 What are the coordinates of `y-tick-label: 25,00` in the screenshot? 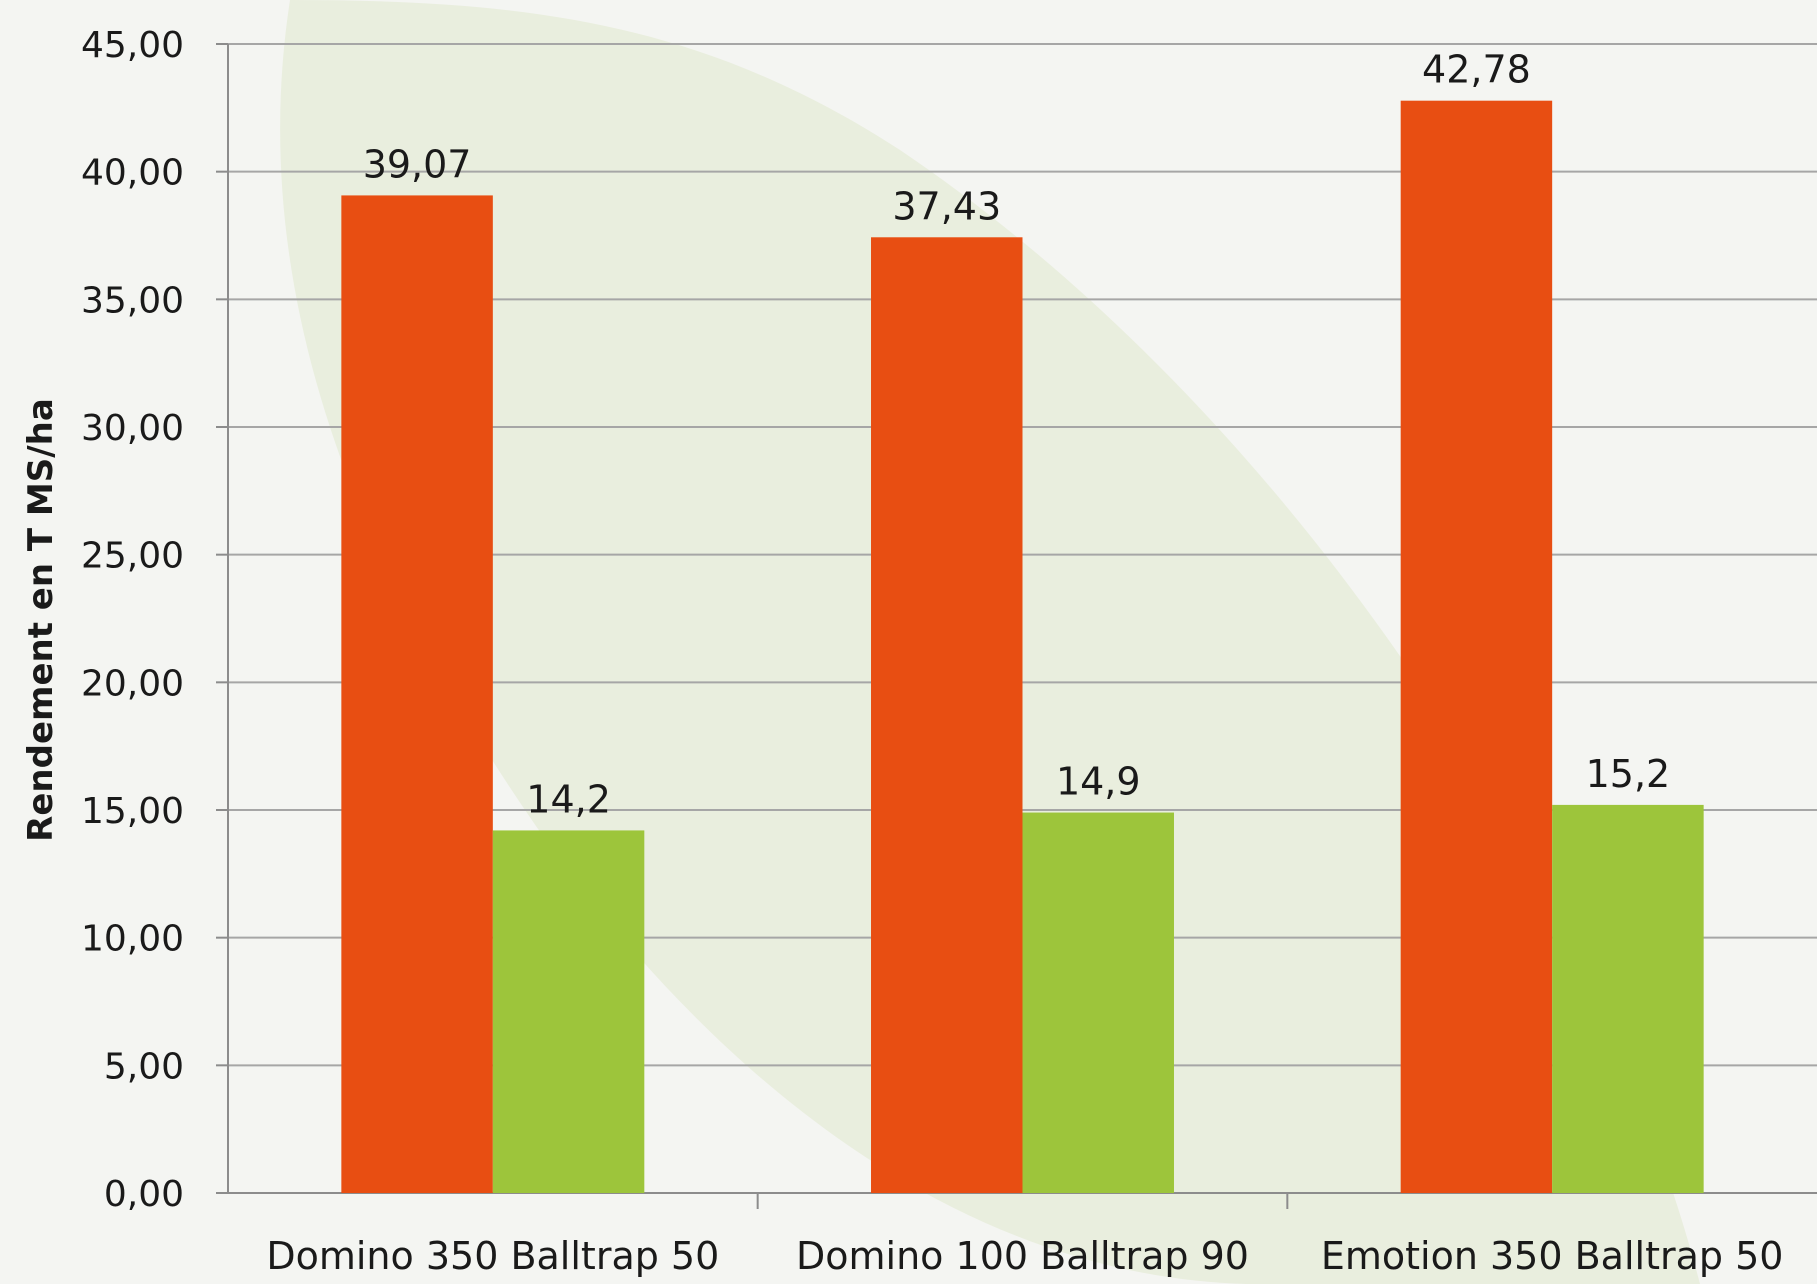 It's located at (132, 556).